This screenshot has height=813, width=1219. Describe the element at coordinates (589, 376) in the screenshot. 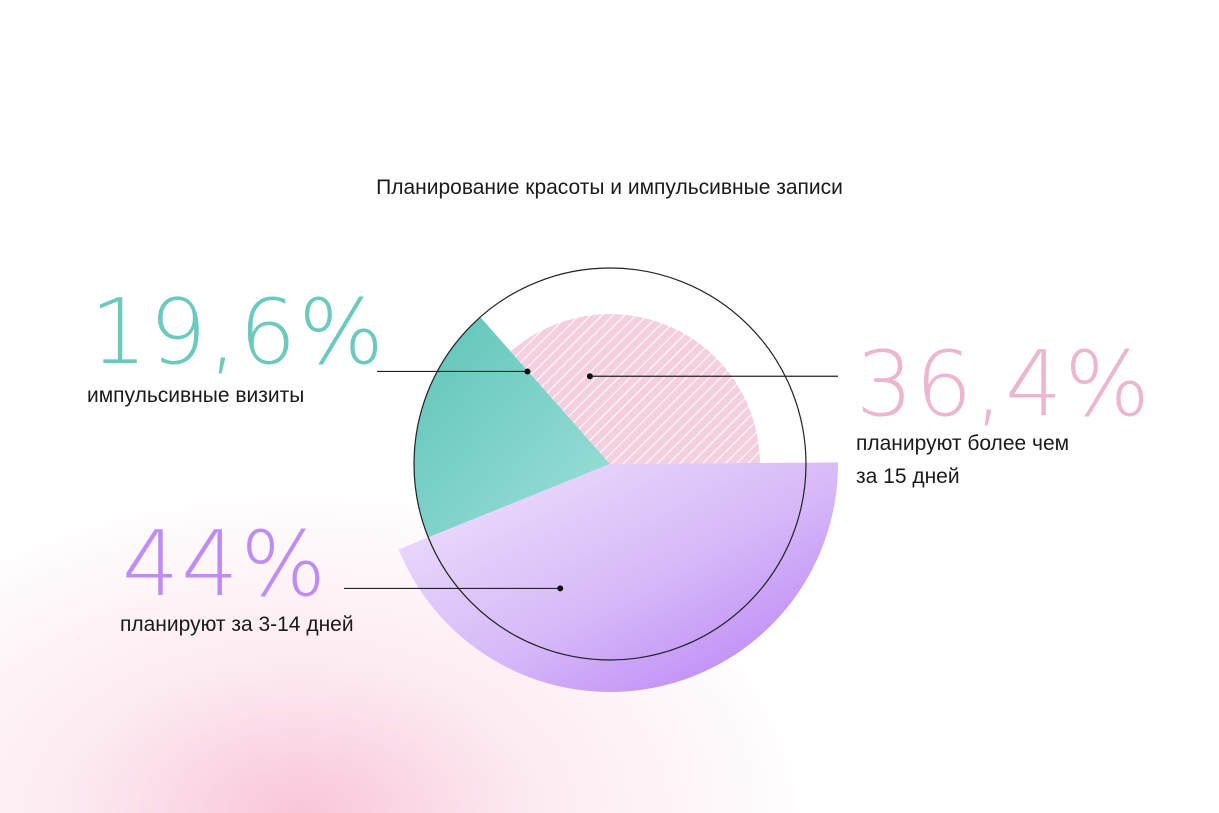

I see `leader-15-days-dot` at that location.